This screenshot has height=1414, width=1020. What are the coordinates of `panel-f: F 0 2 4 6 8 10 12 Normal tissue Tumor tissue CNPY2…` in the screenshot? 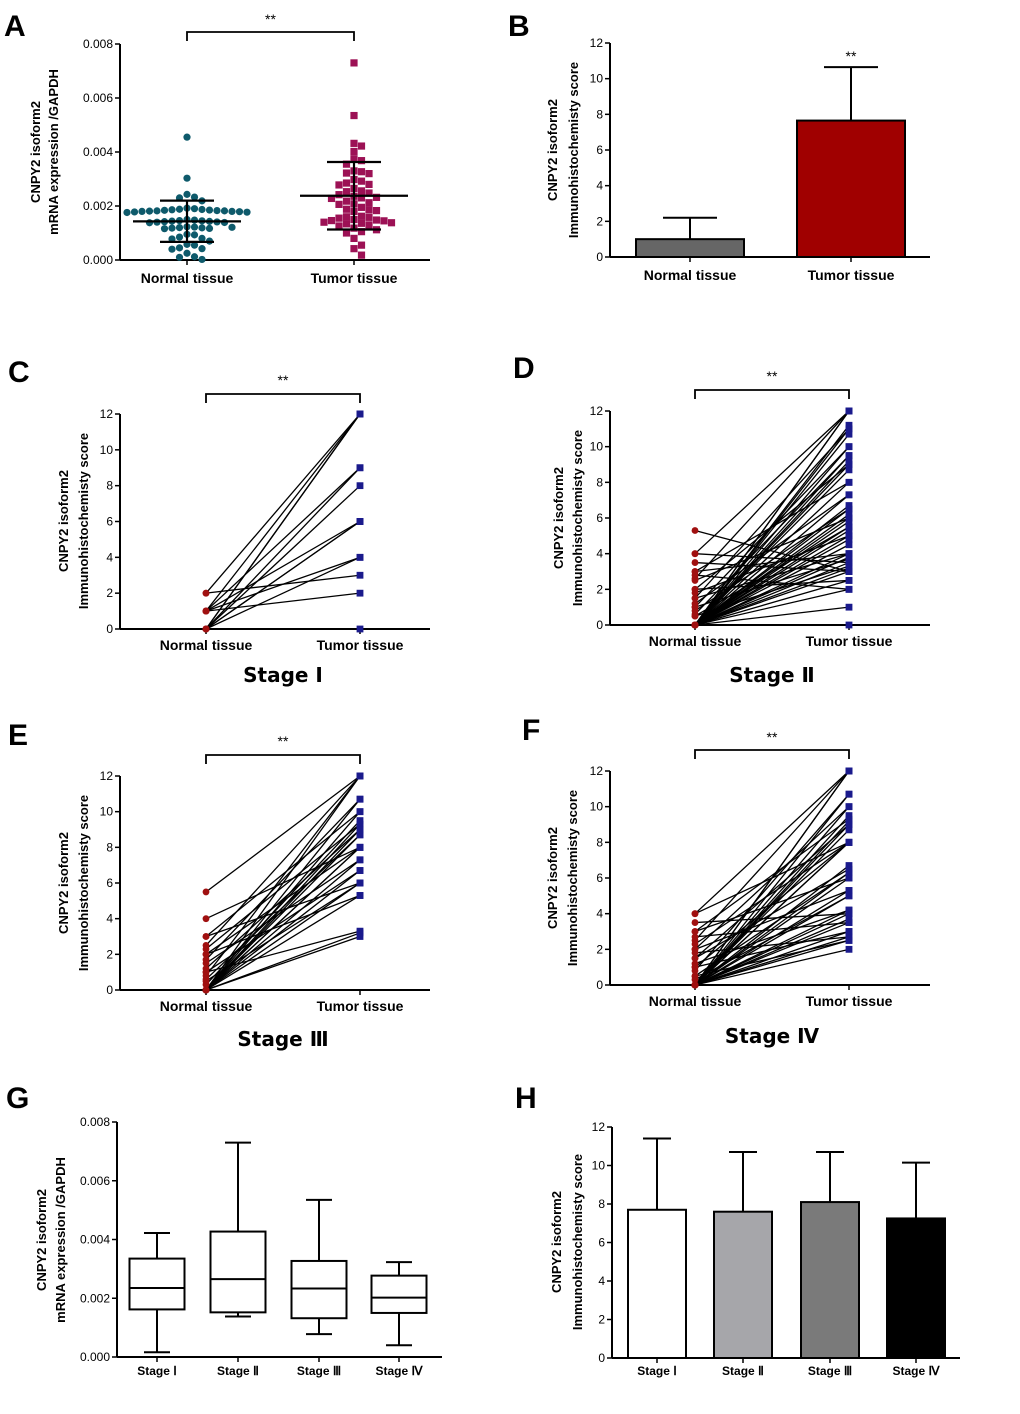 It's located at (726, 881).